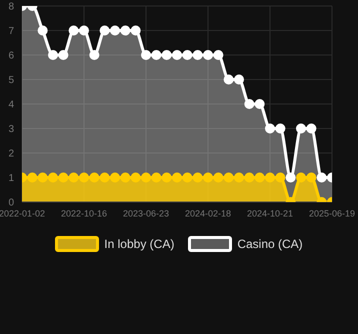 The height and width of the screenshot is (334, 358). Describe the element at coordinates (11, 203) in the screenshot. I see `y-tick-label: 0` at that location.